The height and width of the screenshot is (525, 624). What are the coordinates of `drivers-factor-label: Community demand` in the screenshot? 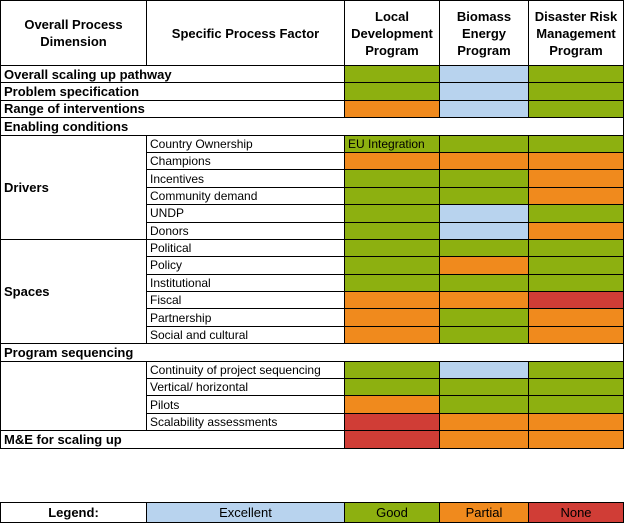 It's located at (245, 196).